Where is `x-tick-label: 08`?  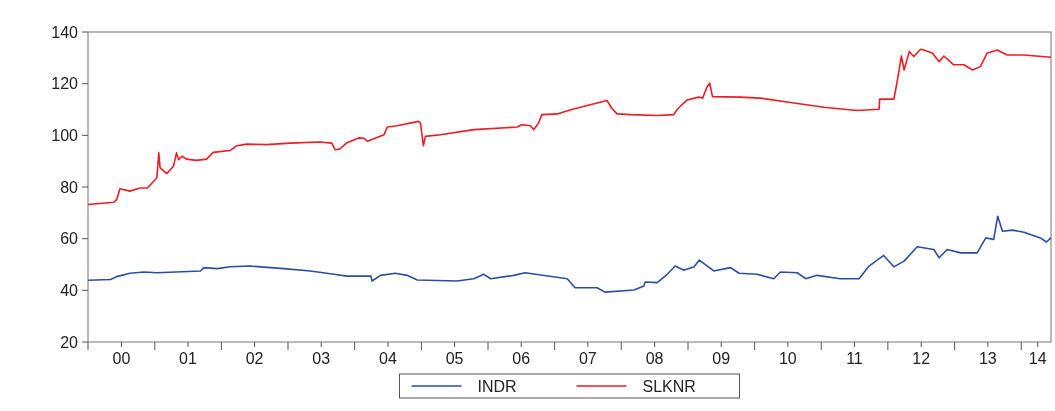 x-tick-label: 08 is located at coordinates (654, 358).